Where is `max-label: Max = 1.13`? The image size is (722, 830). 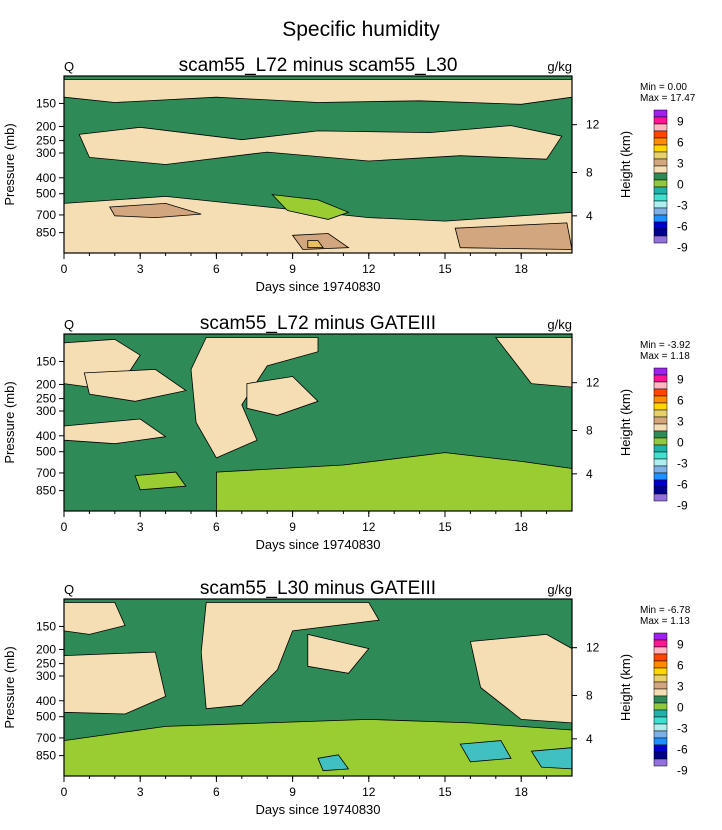 max-label: Max = 1.13 is located at coordinates (665, 621).